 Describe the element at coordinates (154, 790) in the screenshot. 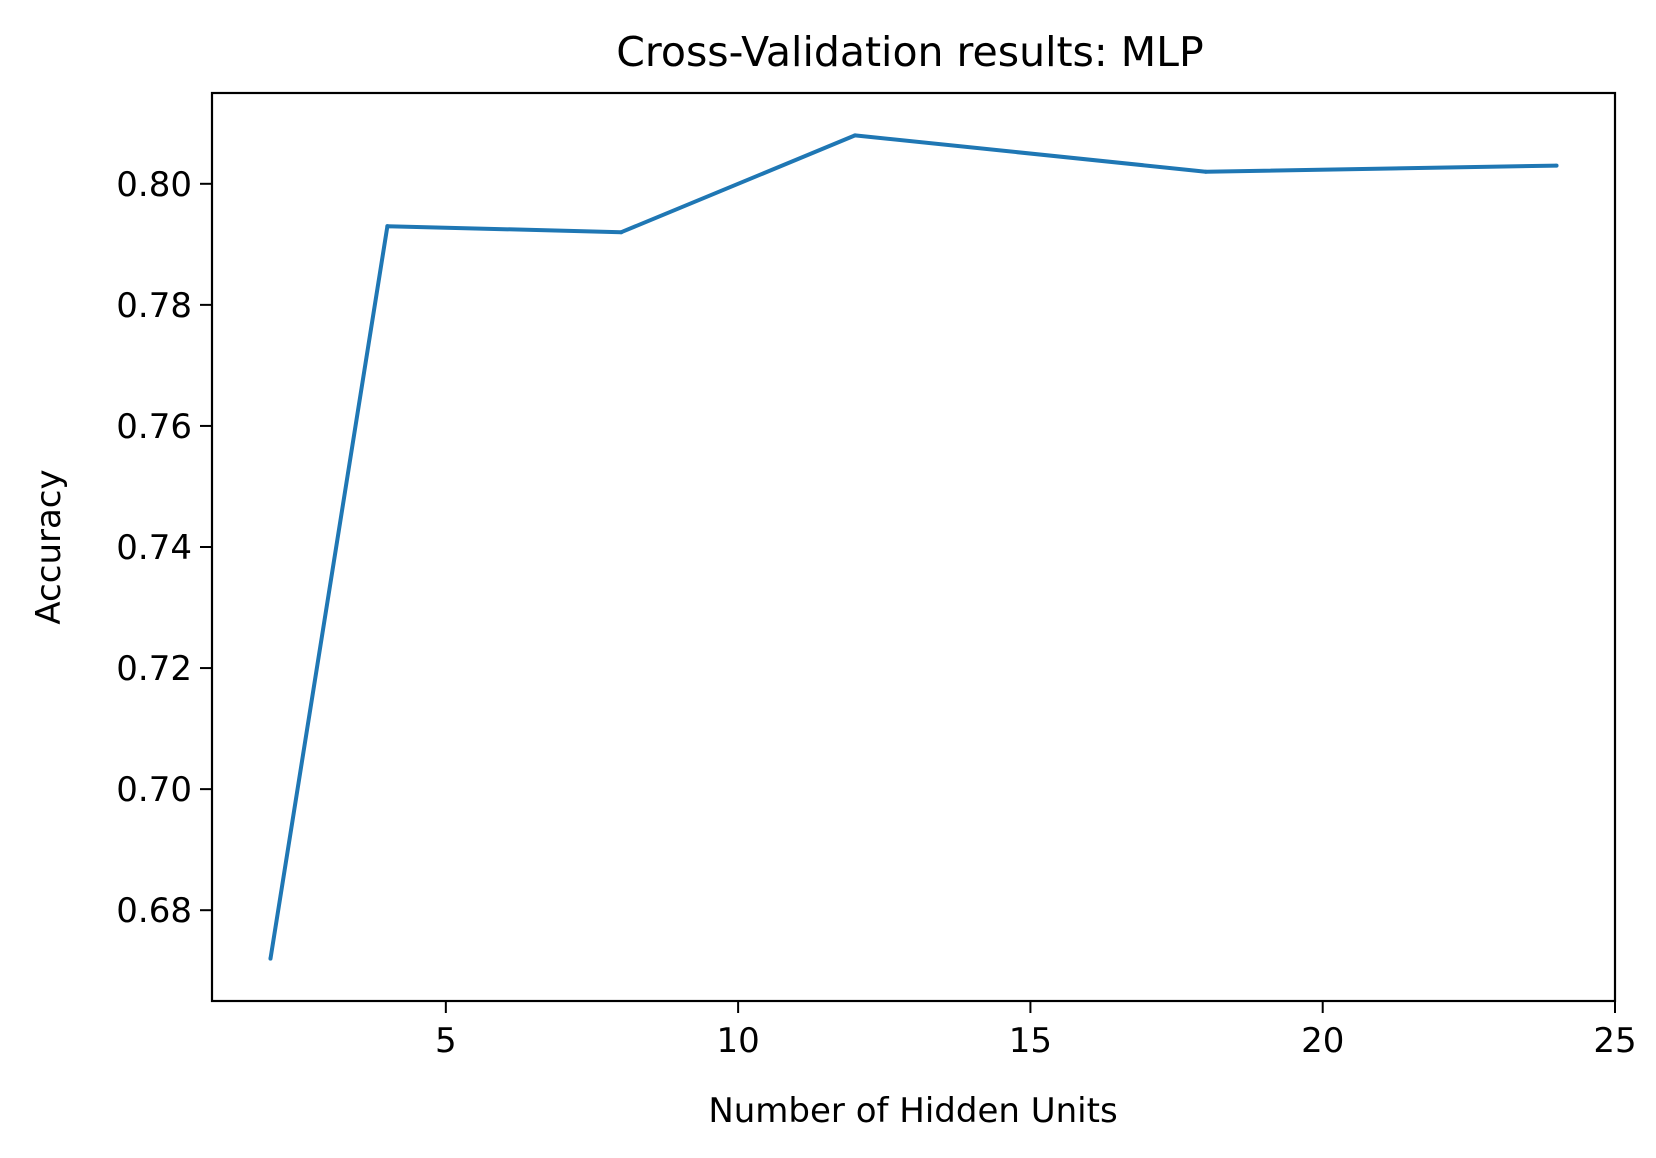

I see `y-tick-label: 0.70` at that location.